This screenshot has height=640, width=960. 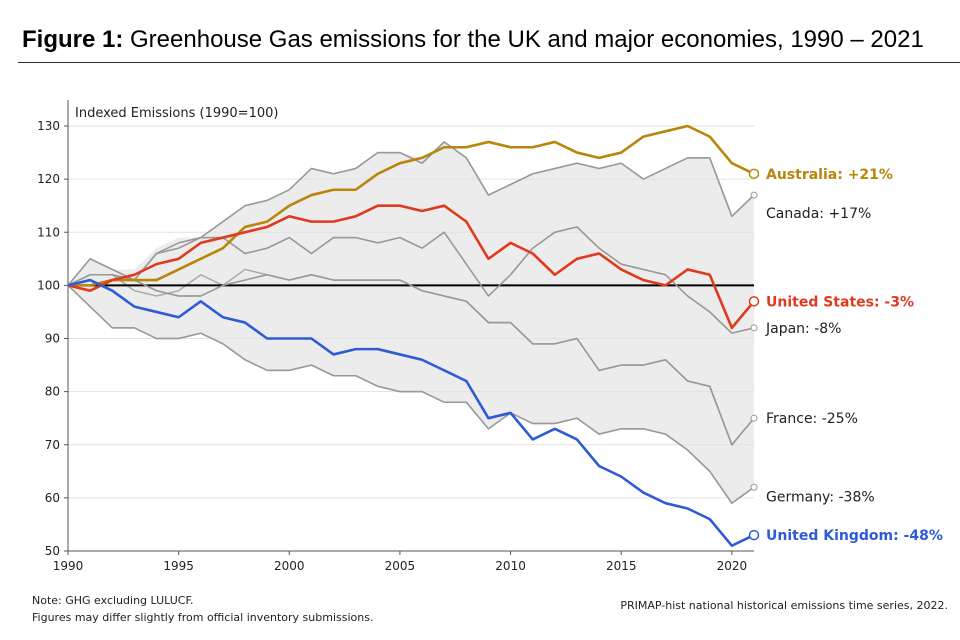 I want to click on figure-number: Figure 1:, so click(x=73, y=39).